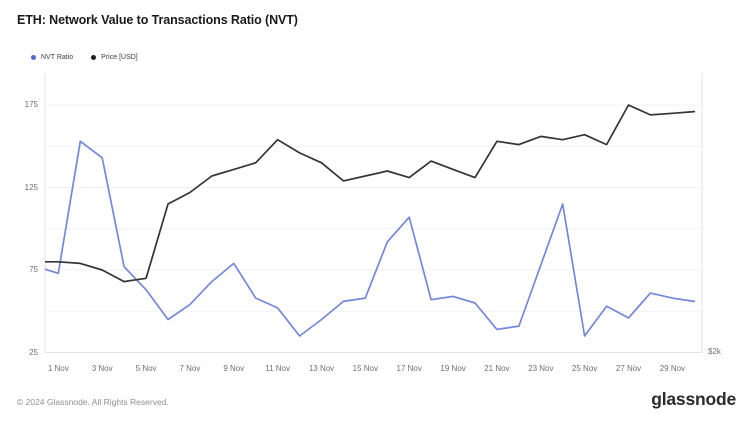 The image size is (750, 421). What do you see at coordinates (584, 368) in the screenshot?
I see `x-axis-tick-label: 25 Nov` at bounding box center [584, 368].